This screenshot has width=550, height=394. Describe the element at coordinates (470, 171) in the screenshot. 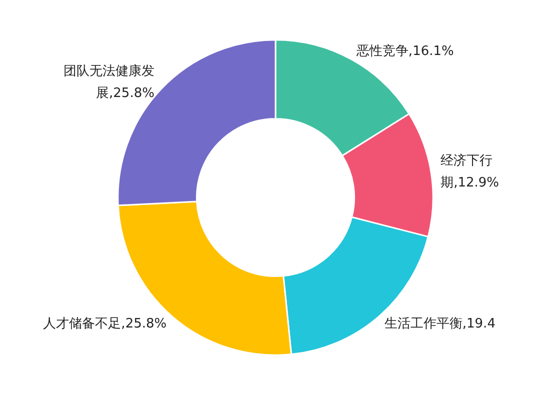

I see `slice-label: 经济下行期,12.9%` at that location.